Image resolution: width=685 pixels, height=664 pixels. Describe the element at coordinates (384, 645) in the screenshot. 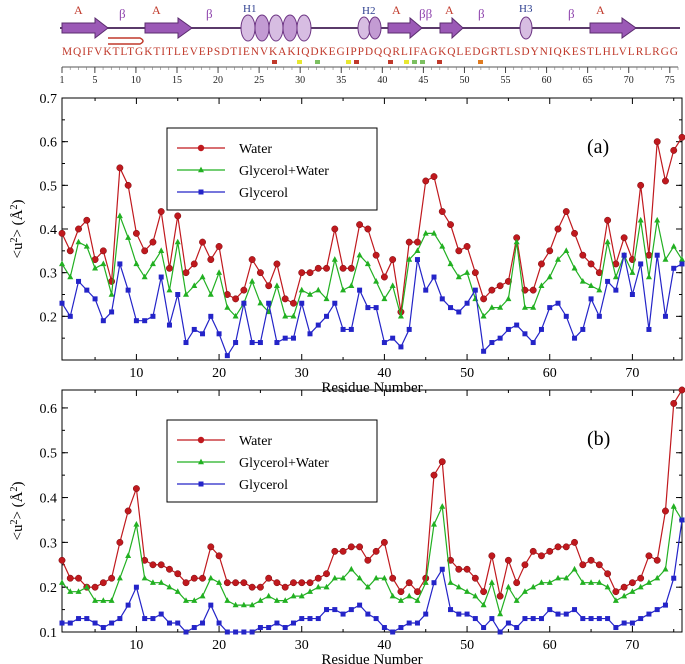

I see `x-tick-label: 40` at that location.